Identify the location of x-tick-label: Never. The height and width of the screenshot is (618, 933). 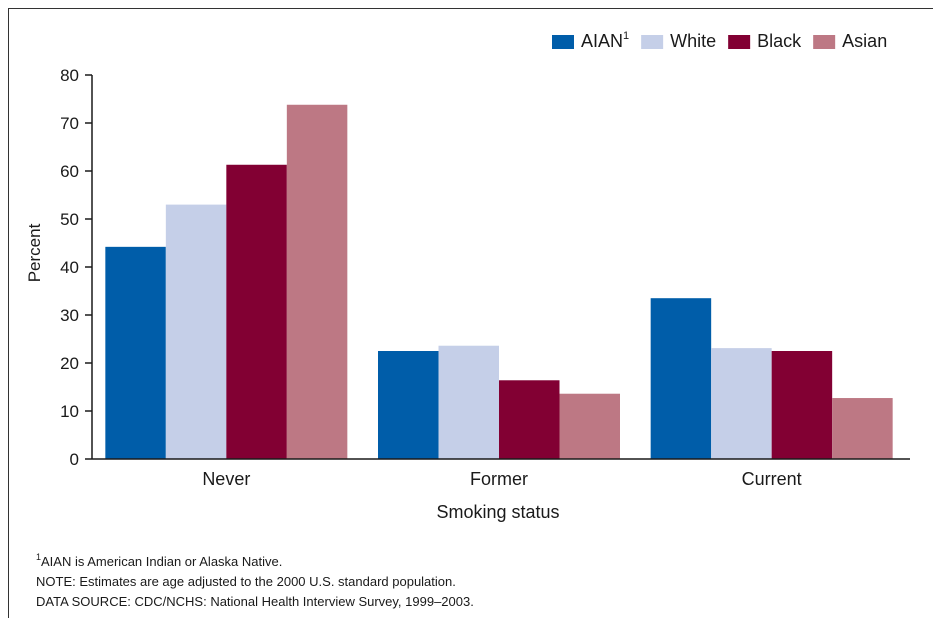
(226, 479).